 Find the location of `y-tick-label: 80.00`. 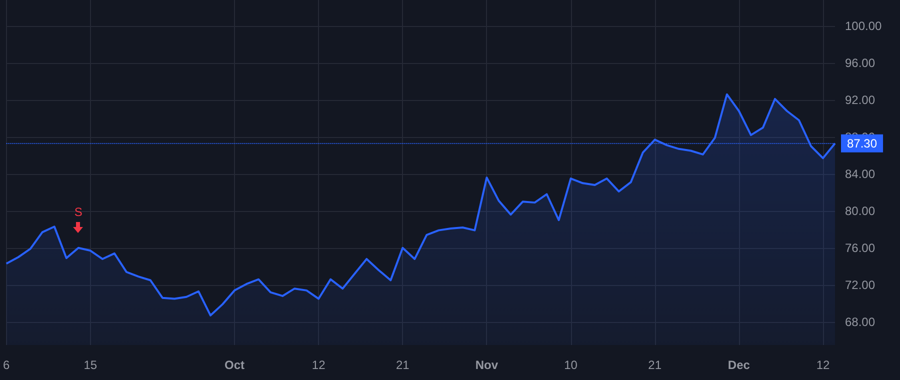

y-tick-label: 80.00 is located at coordinates (860, 211).